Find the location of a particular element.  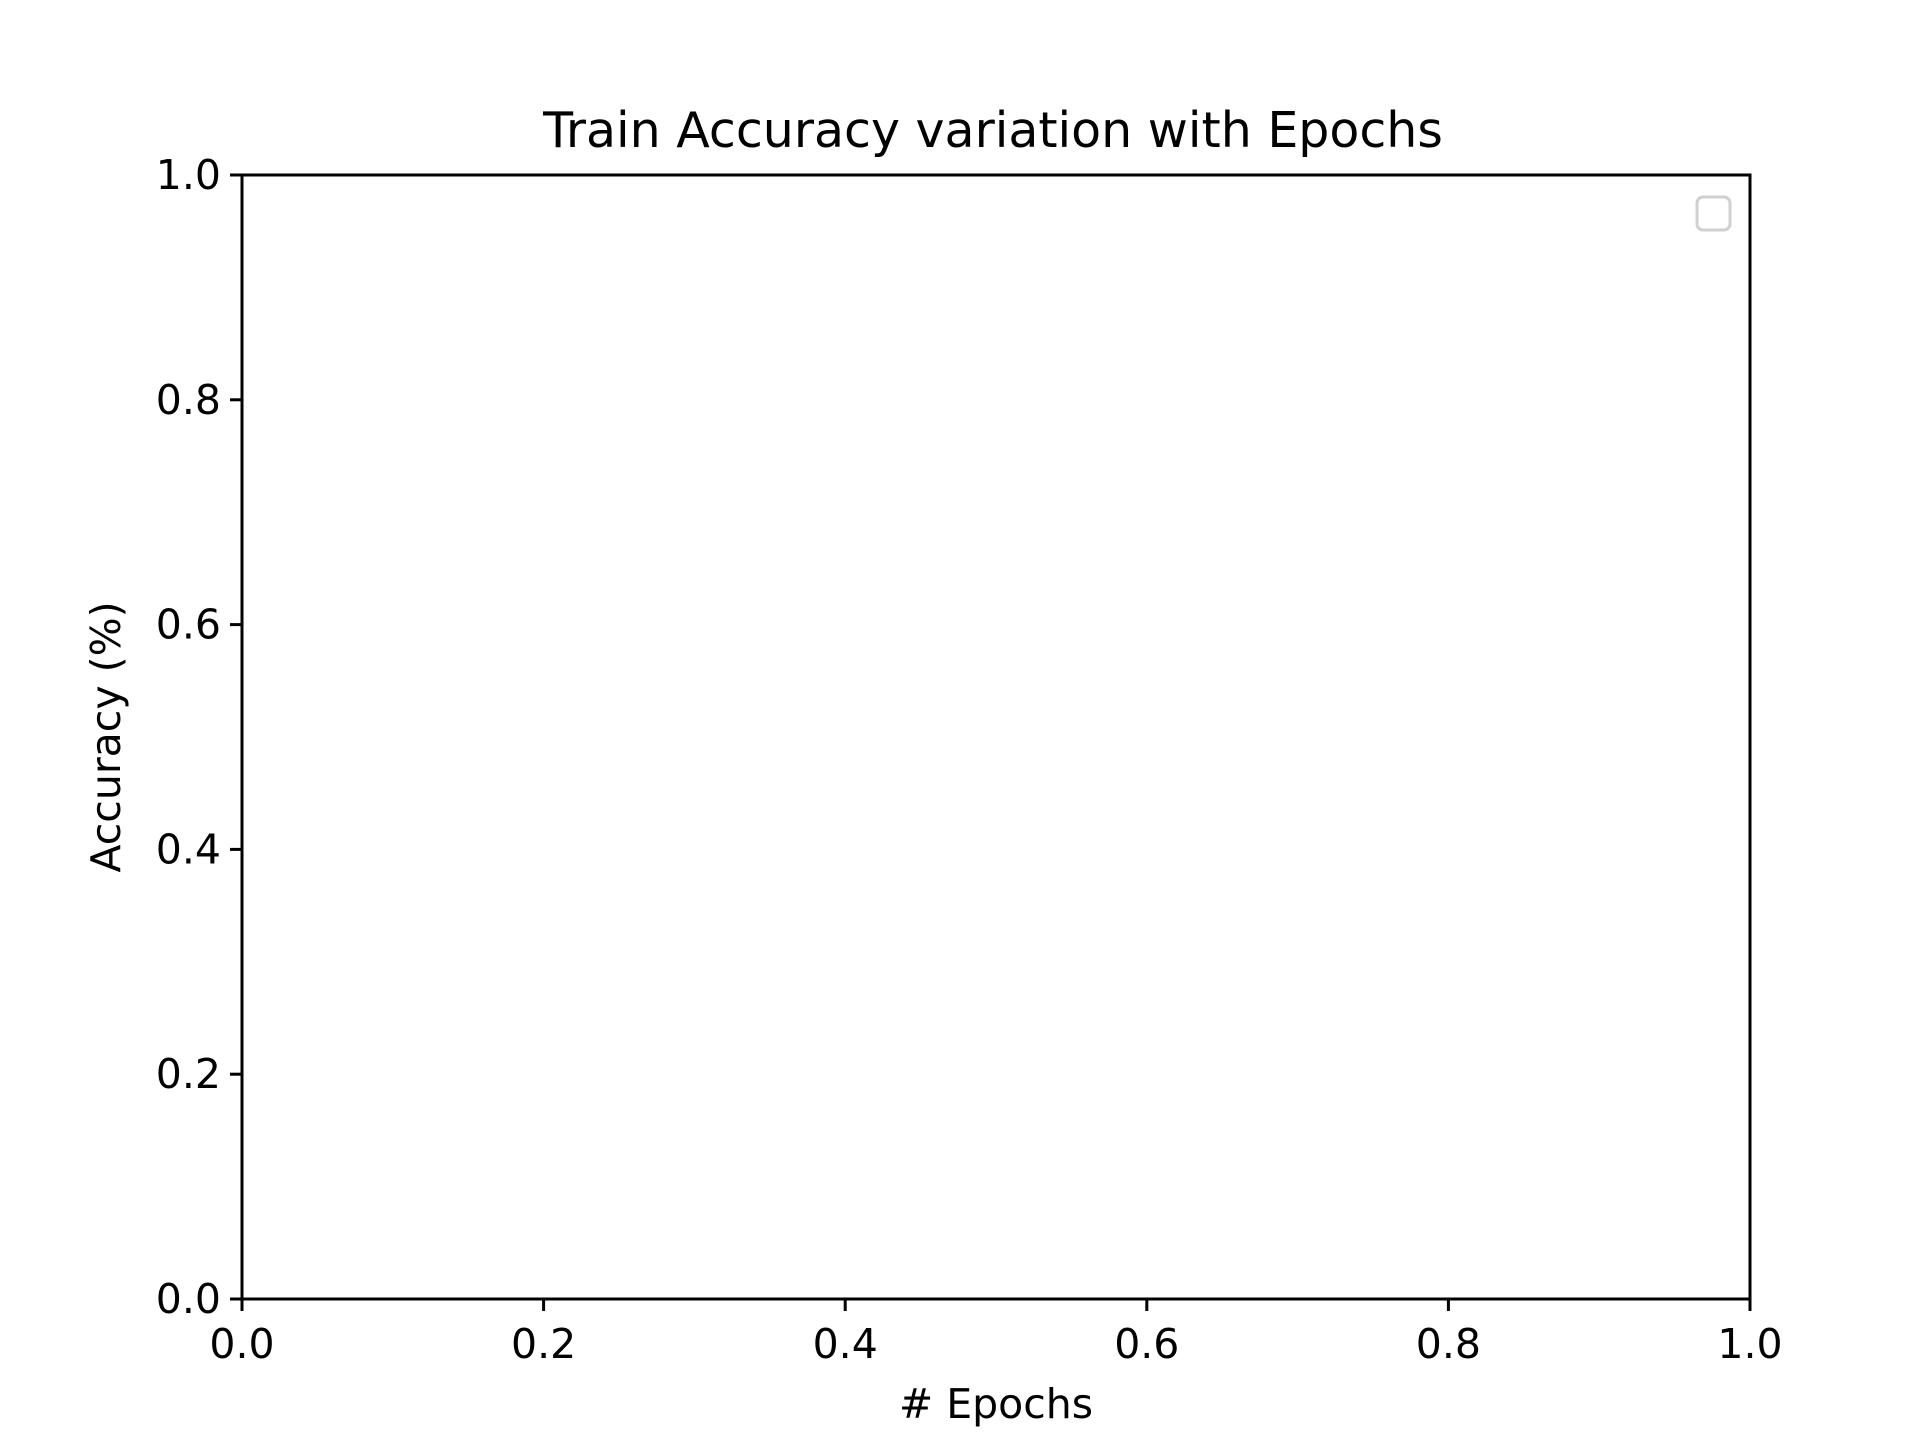

x-tick-label: 0.4 is located at coordinates (845, 1344).